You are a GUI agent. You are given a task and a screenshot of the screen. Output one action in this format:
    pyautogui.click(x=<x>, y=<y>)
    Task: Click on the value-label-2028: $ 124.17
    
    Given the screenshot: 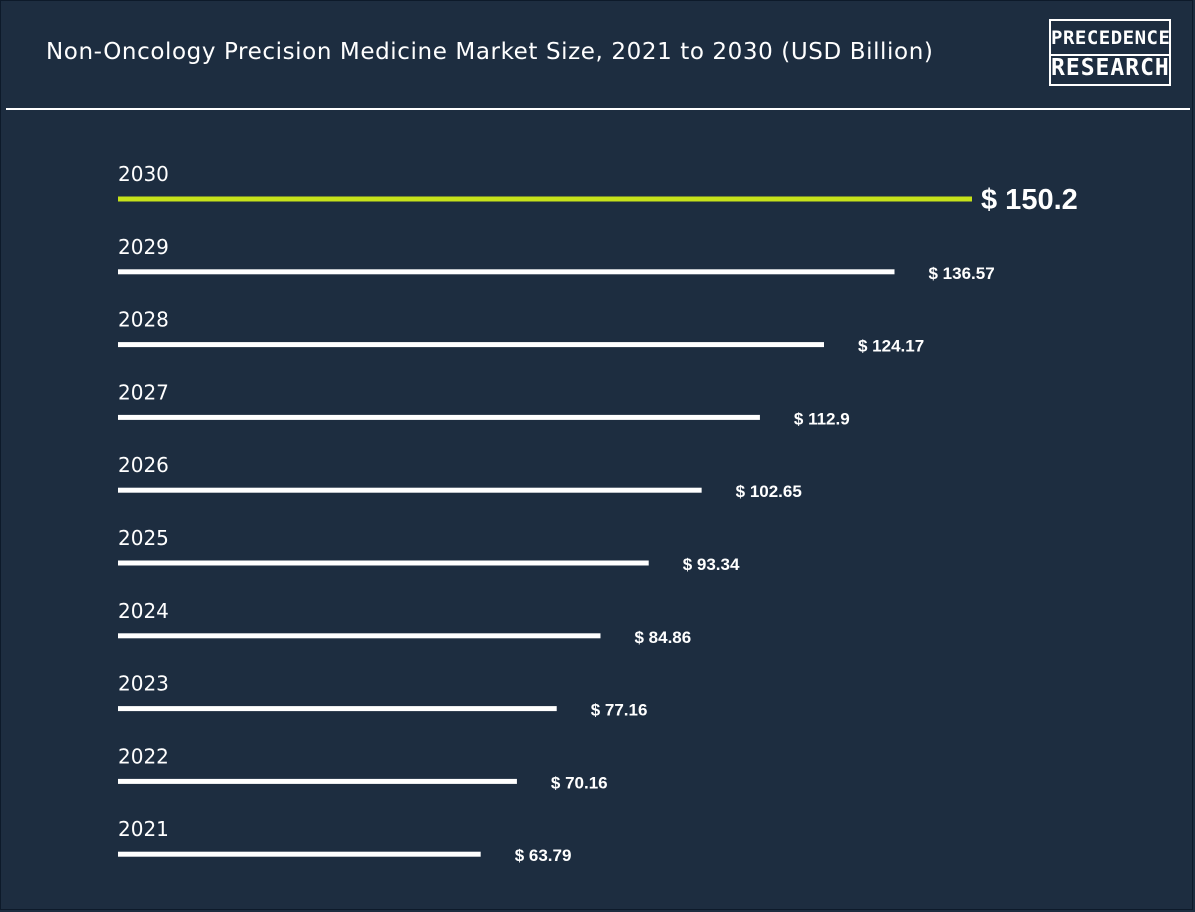 What is the action you would take?
    pyautogui.click(x=891, y=346)
    